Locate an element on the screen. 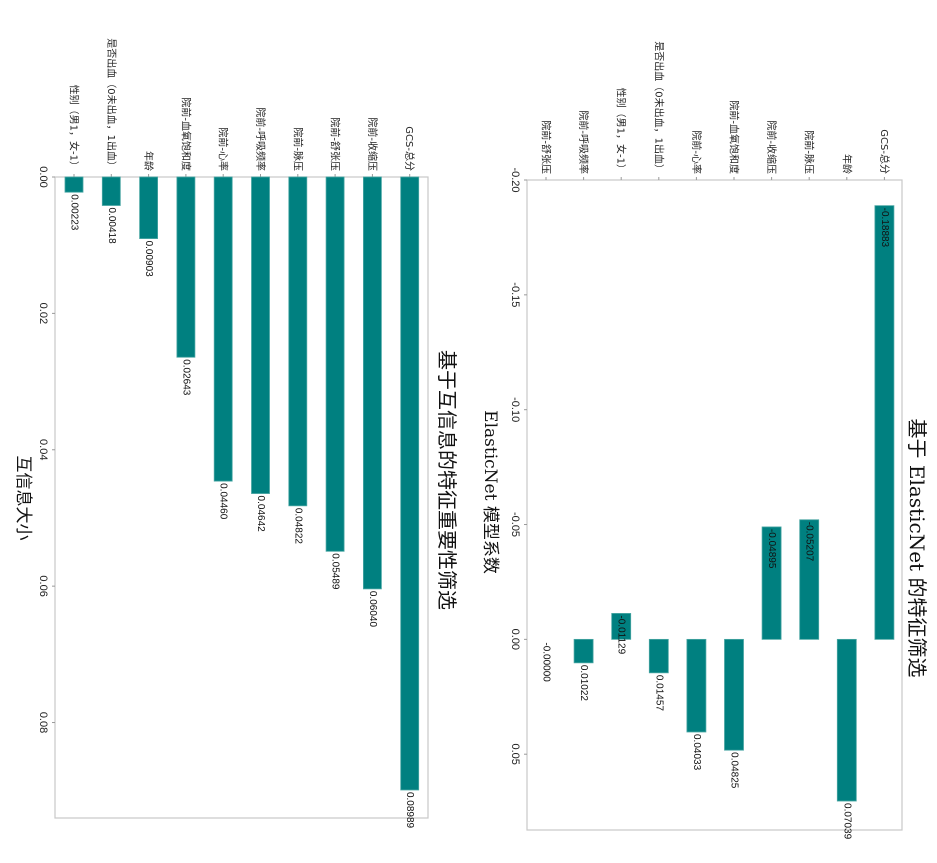  value-label: -0.01129 is located at coordinates (621, 634).